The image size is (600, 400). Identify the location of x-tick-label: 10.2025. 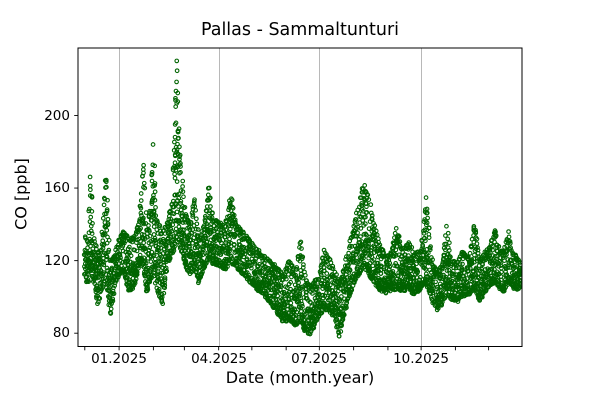
(421, 358).